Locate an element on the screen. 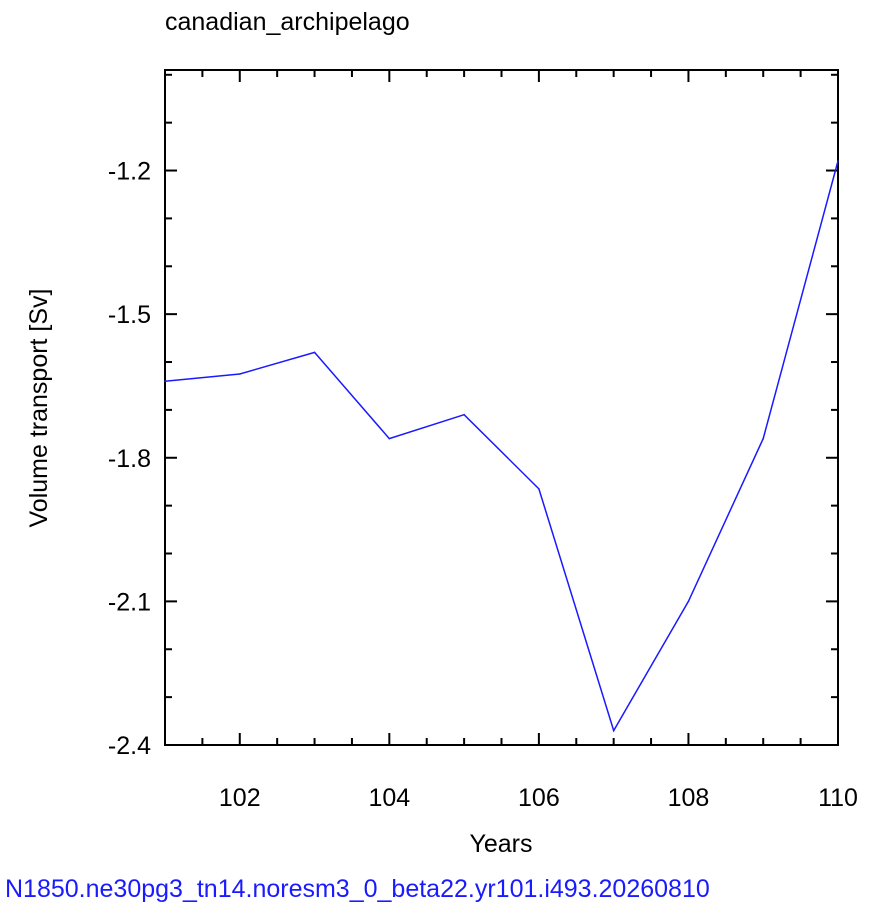 The width and height of the screenshot is (878, 912). y-tick-label: -2.1 is located at coordinates (129, 602).